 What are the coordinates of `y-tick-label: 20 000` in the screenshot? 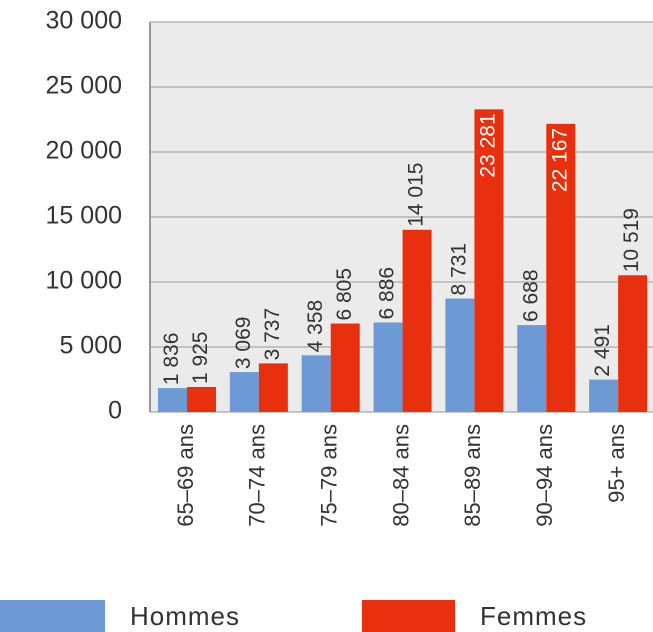 It's located at (84, 151).